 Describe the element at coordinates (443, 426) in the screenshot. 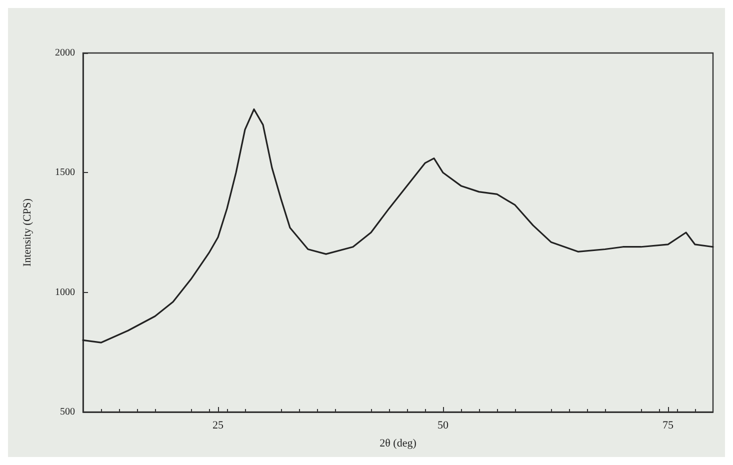

I see `x-tick-label: 50` at that location.